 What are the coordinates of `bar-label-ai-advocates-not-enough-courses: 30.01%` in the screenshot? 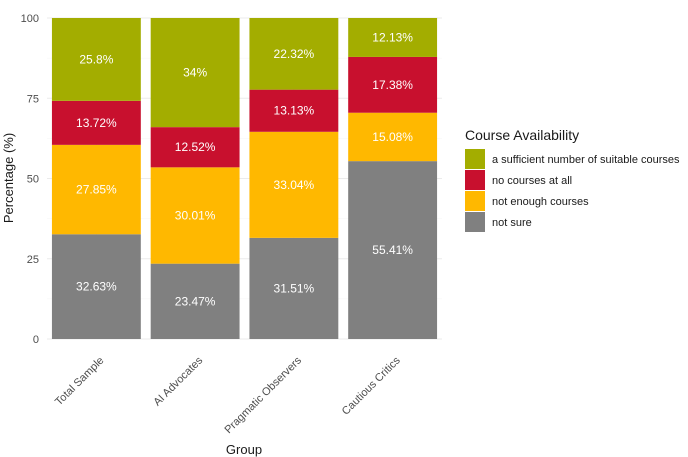 It's located at (195, 215).